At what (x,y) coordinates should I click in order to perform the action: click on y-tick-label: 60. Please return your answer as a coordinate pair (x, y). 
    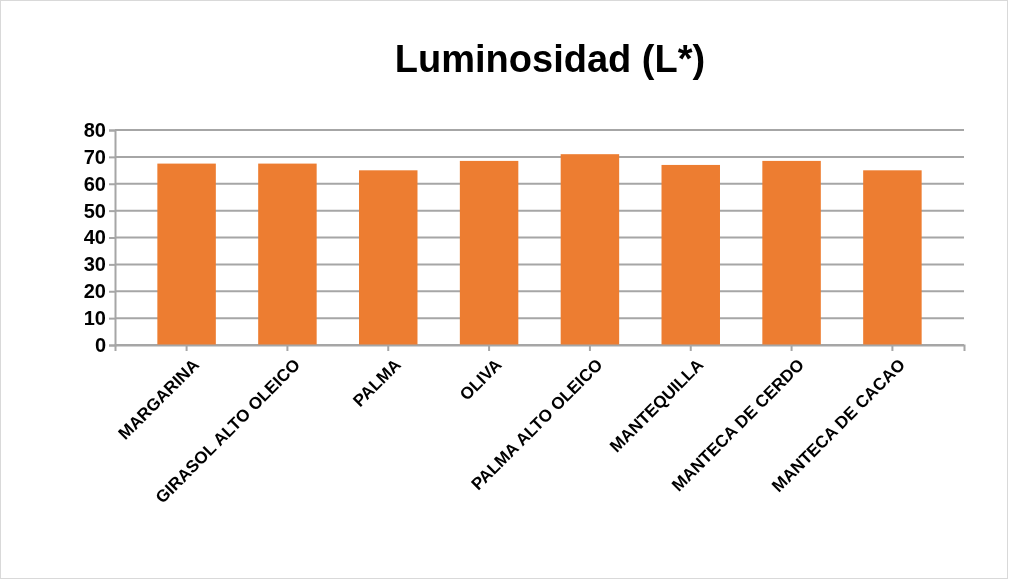
    Looking at the image, I should click on (94, 183).